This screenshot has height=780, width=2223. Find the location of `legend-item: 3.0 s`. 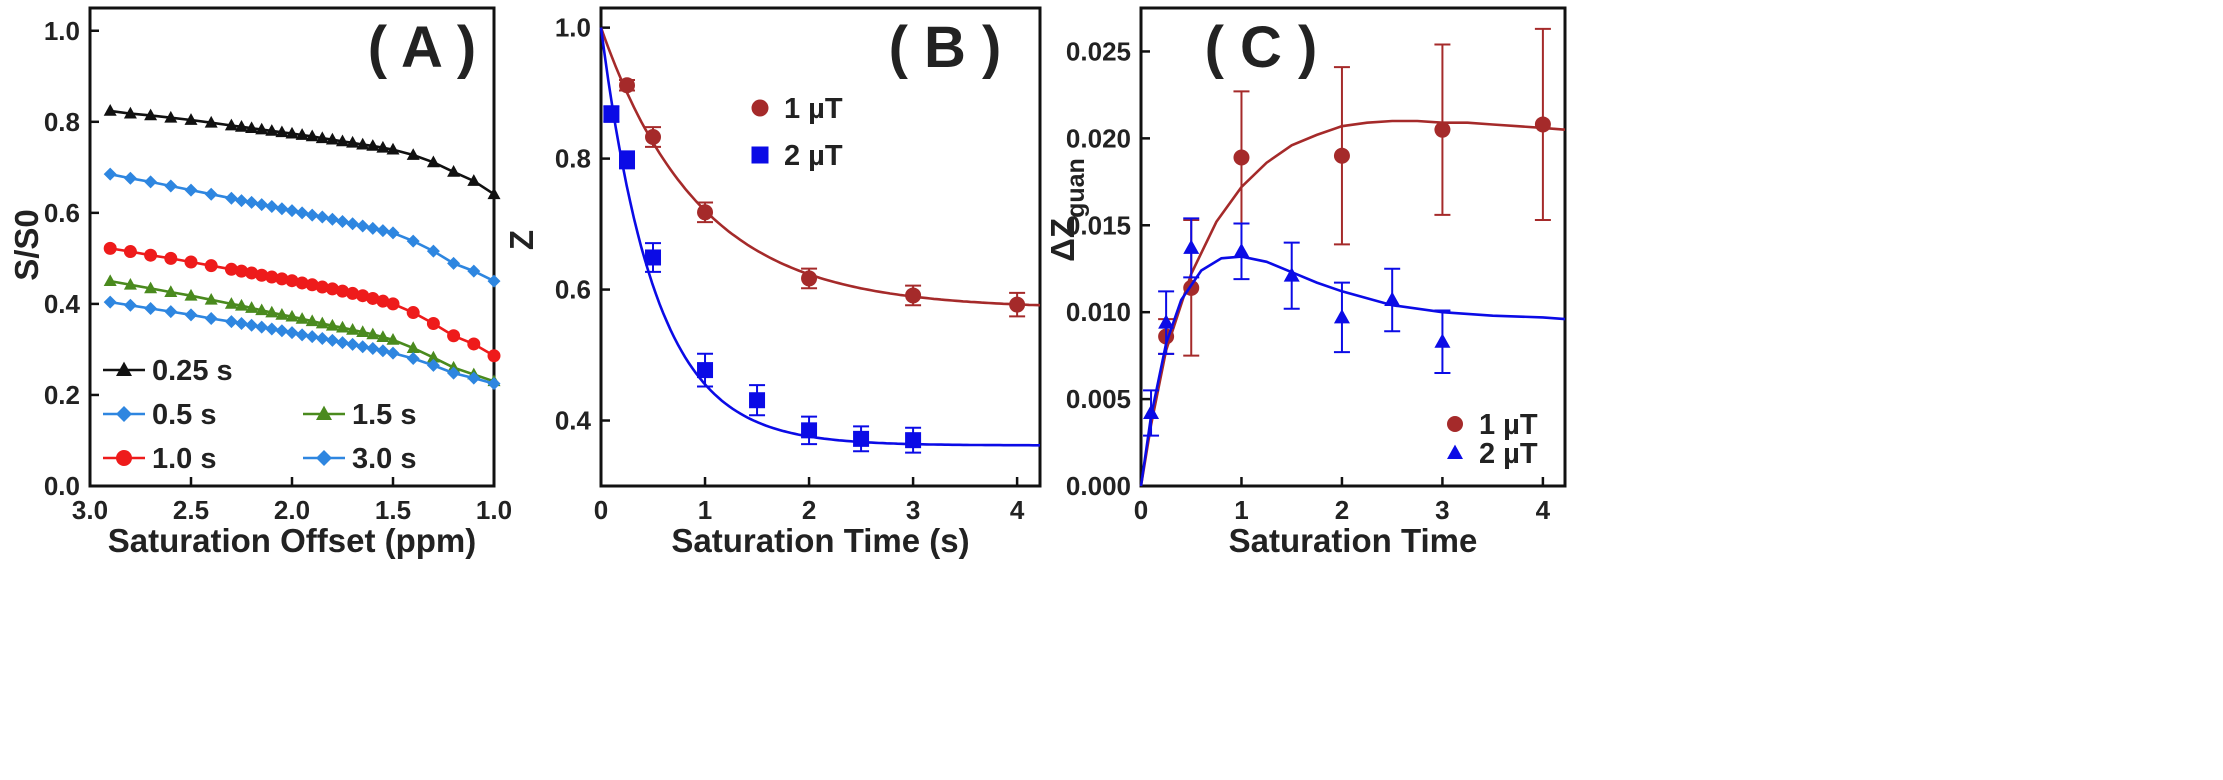

legend-item: 3.0 s is located at coordinates (360, 459).